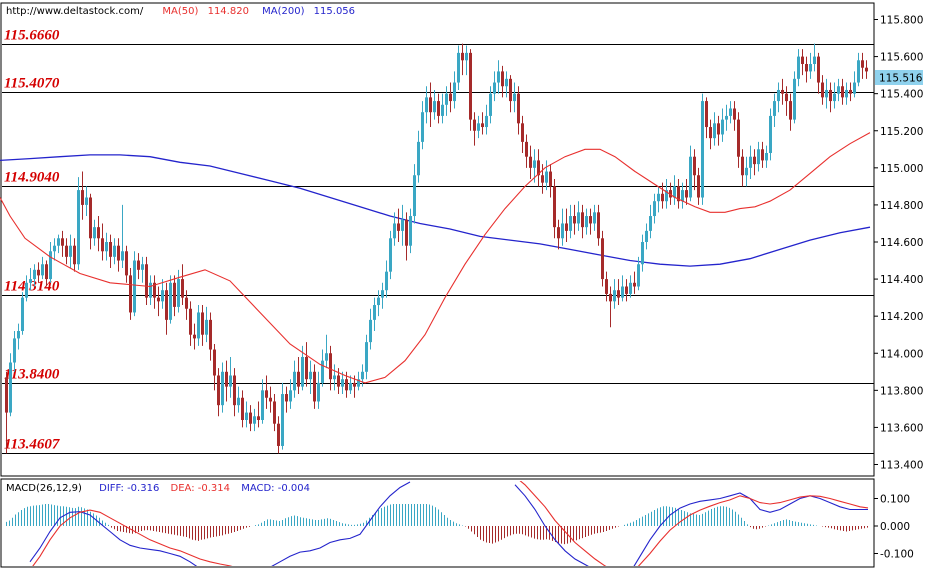  What do you see at coordinates (183, 488) in the screenshot?
I see `dea-label: DEA:` at bounding box center [183, 488].